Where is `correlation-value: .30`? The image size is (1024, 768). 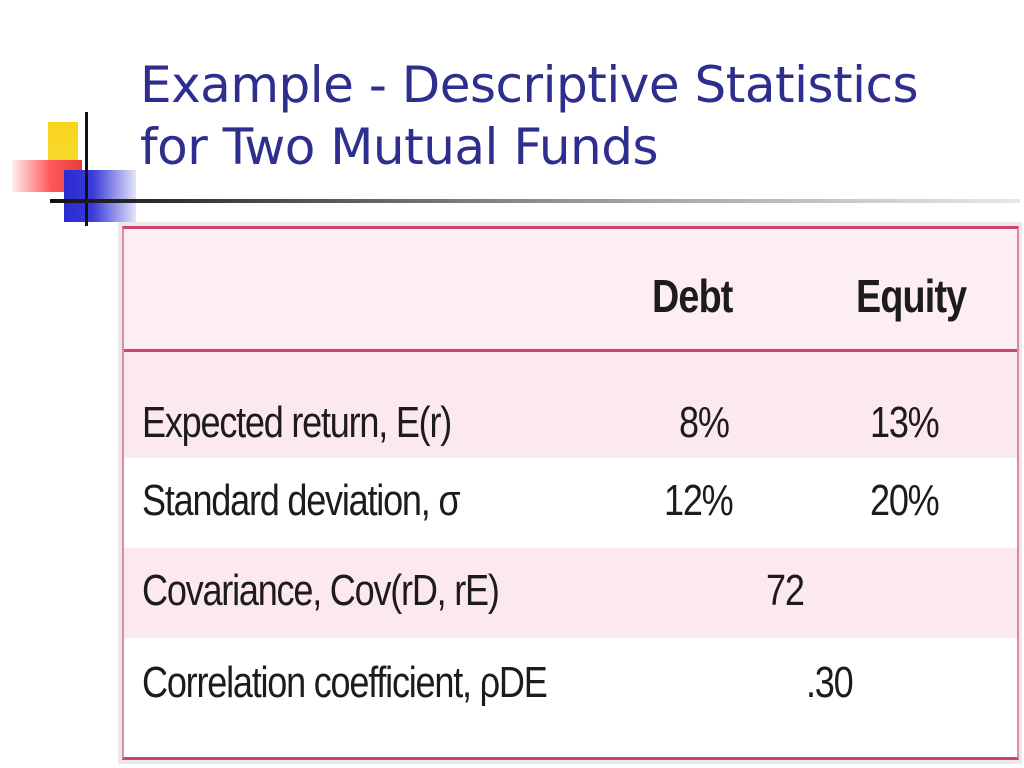
correlation-value: .30 is located at coordinates (830, 682).